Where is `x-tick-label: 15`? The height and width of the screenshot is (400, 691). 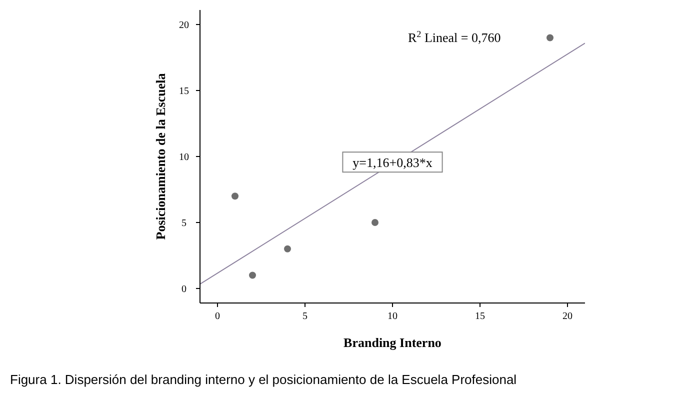
x-tick-label: 15 is located at coordinates (480, 316).